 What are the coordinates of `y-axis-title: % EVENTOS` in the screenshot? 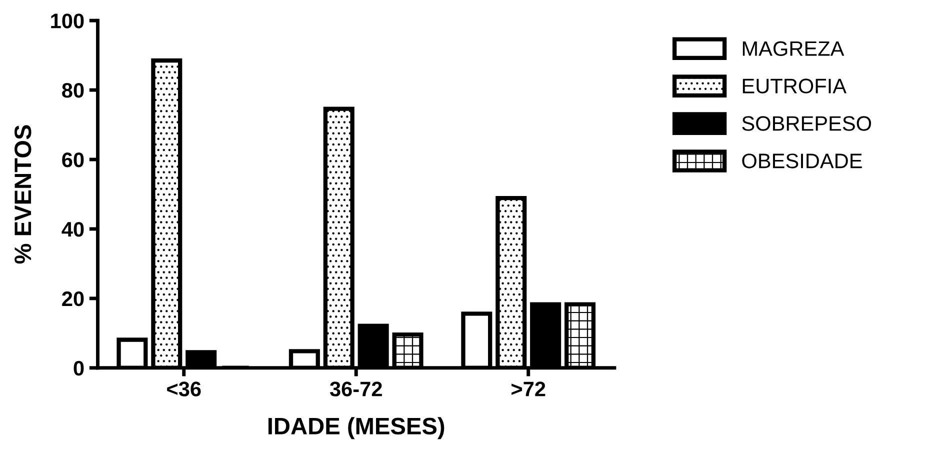 It's located at (23, 194).